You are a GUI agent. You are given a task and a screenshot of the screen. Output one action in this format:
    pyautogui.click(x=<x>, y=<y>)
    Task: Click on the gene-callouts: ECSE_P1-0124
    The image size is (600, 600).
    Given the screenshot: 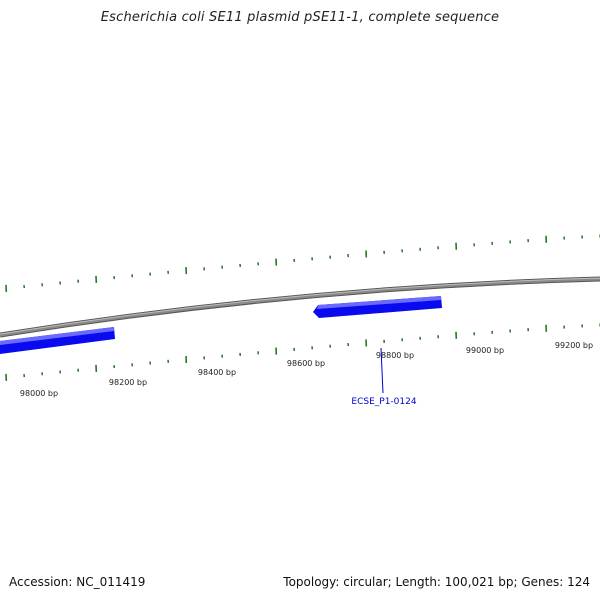 What is the action you would take?
    pyautogui.click(x=384, y=377)
    